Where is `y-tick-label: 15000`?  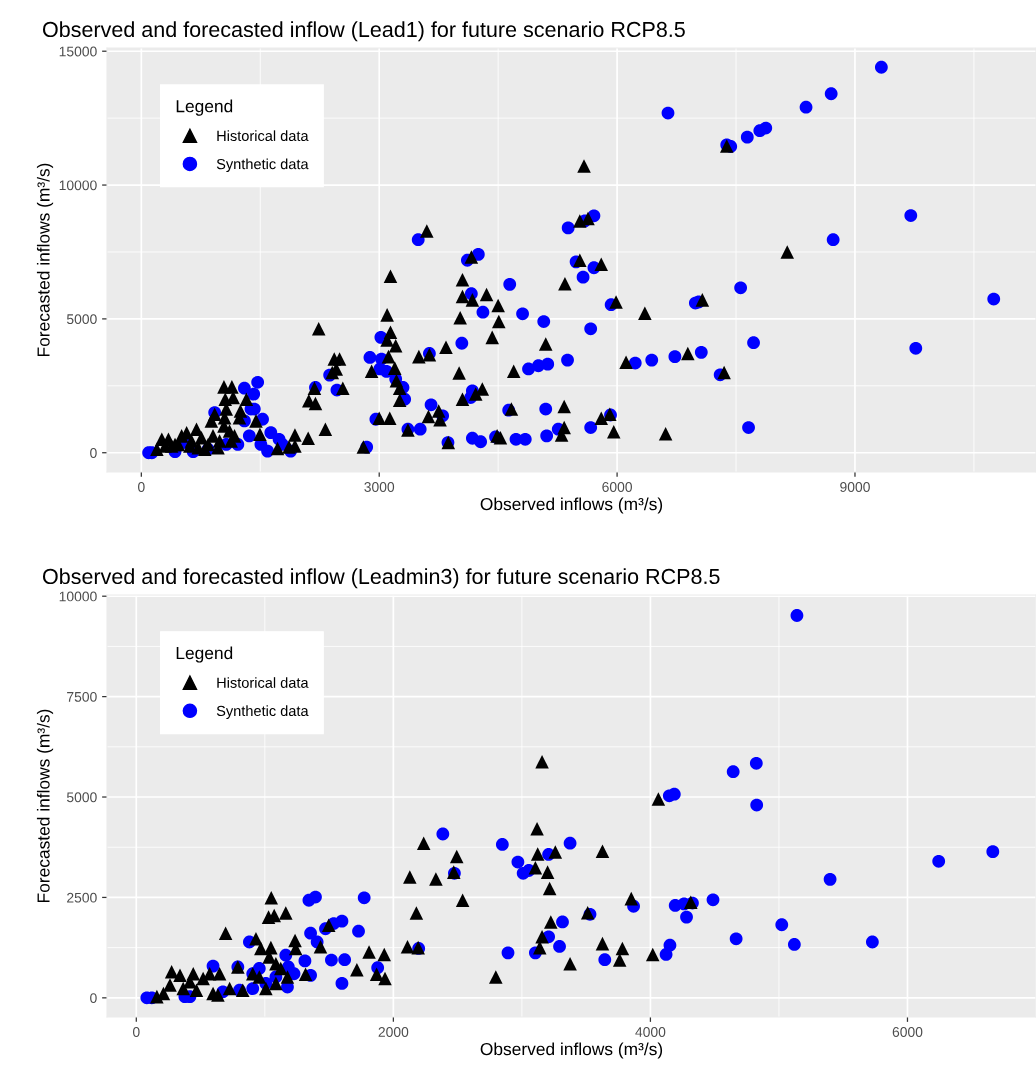
y-tick-label: 15000 is located at coordinates (78, 51).